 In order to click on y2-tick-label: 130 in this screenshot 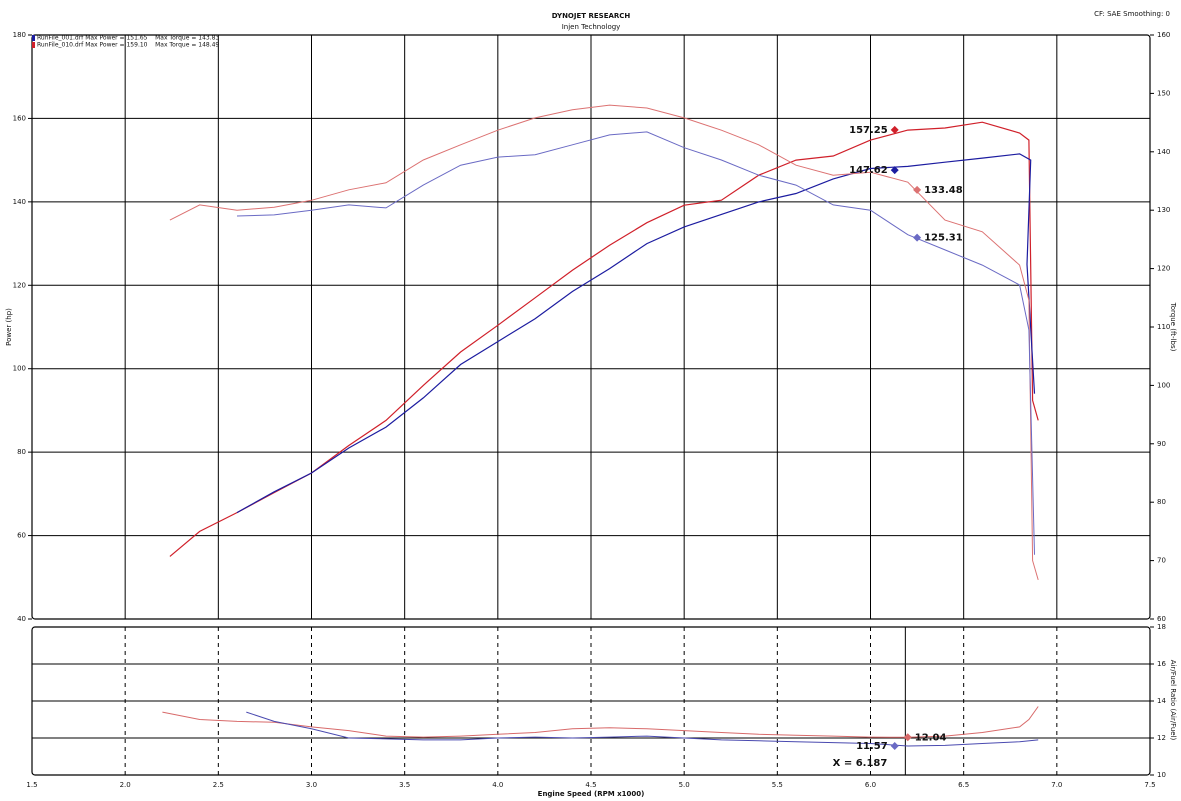, I will do `click(1163, 210)`.